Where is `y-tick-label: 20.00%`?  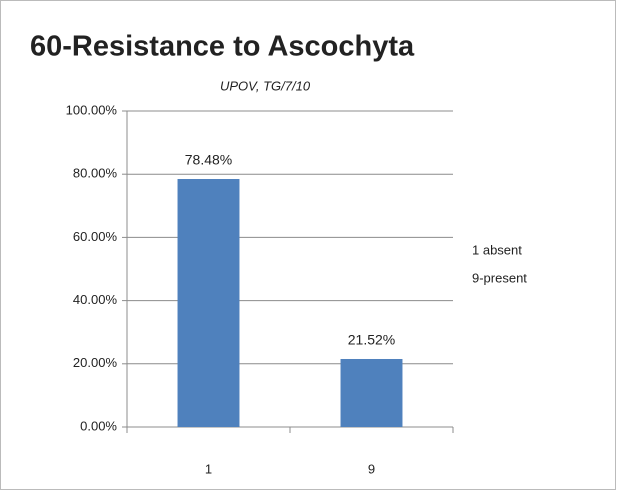 y-tick-label: 20.00% is located at coordinates (95, 362).